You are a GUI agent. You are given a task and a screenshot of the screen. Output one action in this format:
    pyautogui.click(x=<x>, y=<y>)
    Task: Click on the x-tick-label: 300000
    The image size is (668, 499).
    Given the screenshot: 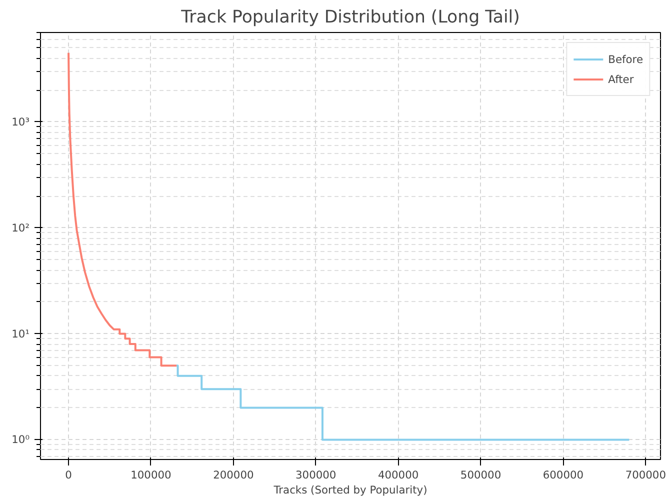 What is the action you would take?
    pyautogui.click(x=316, y=475)
    